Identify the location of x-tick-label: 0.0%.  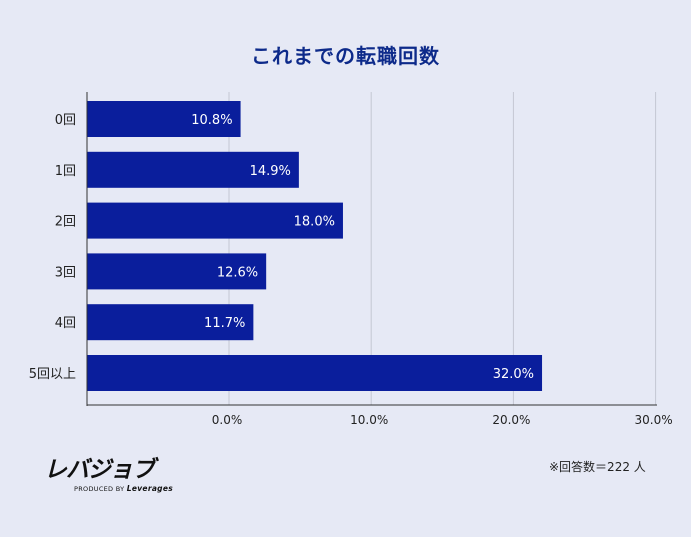
(227, 420).